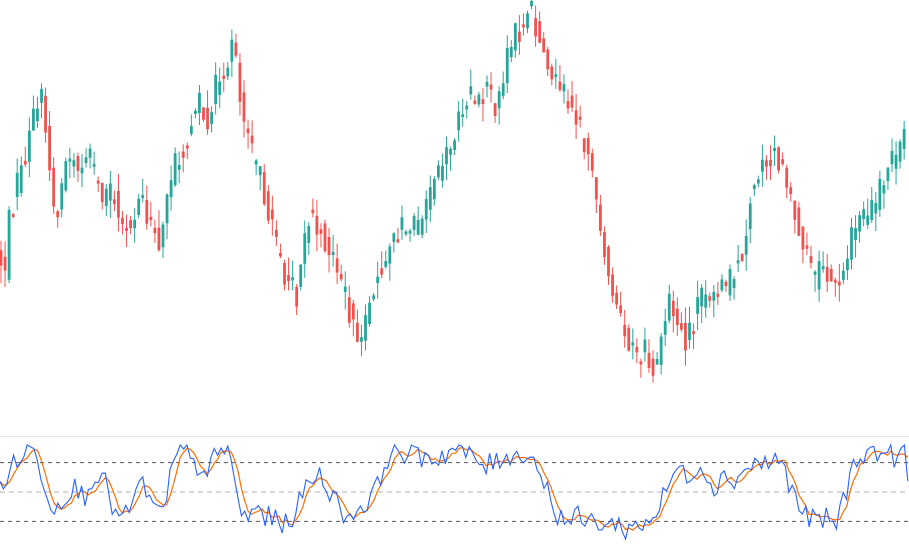 This screenshot has height=553, width=909. What do you see at coordinates (454, 436) in the screenshot?
I see `pane-divider` at bounding box center [454, 436].